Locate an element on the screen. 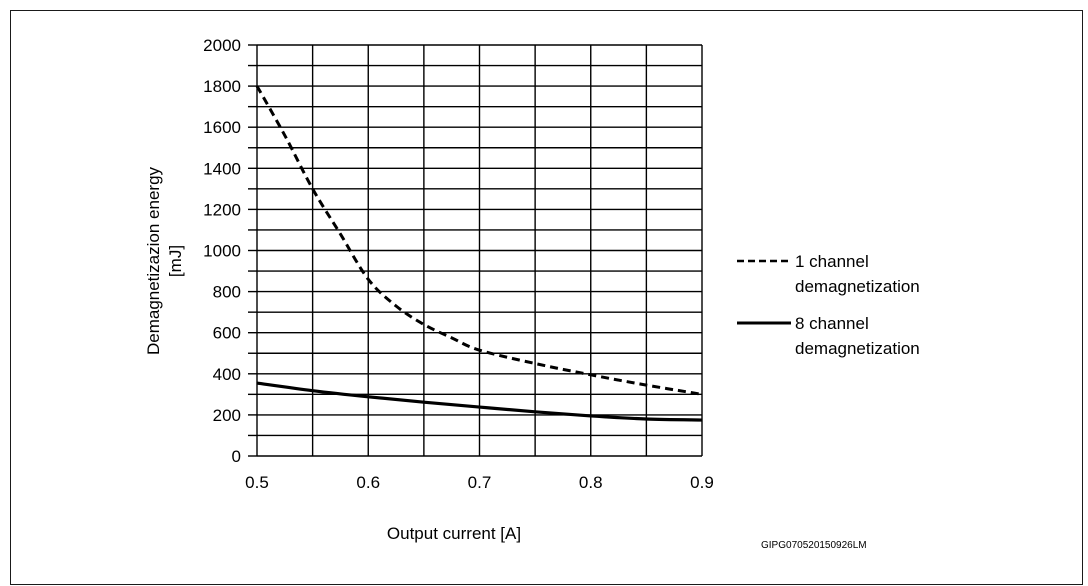  x-tick-labels: 0.5 0.6 0.7 0.8 0.9 is located at coordinates (479, 482).